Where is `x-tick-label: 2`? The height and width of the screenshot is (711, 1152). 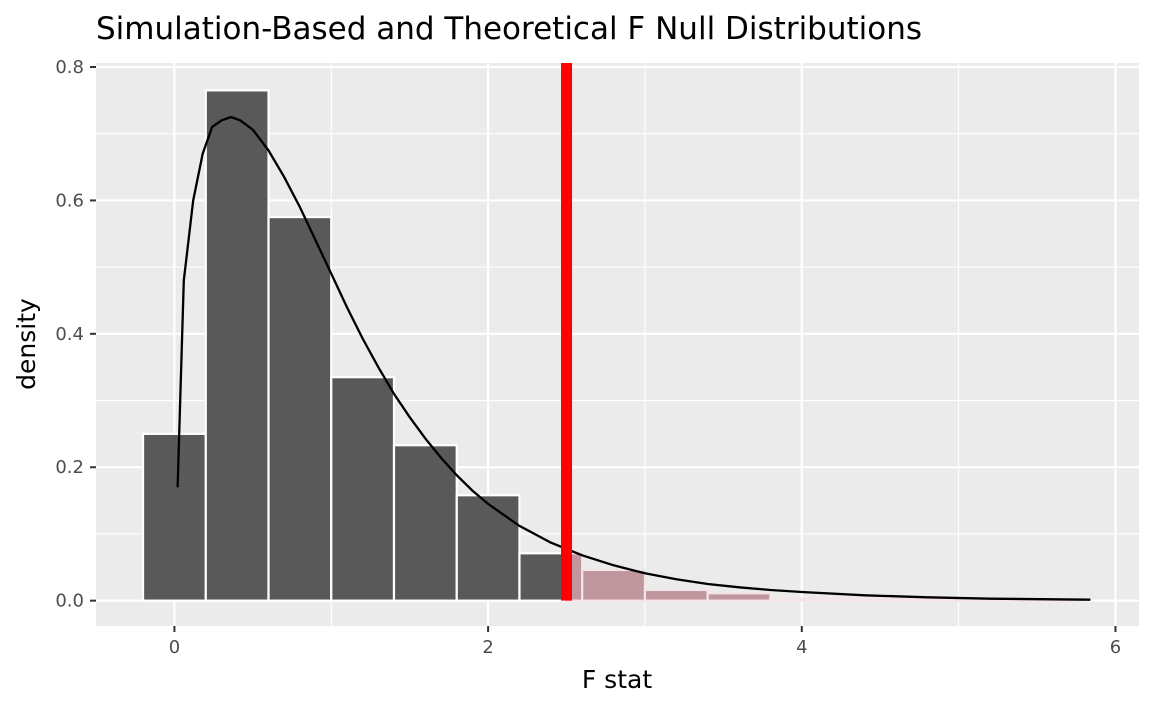
x-tick-label: 2 is located at coordinates (487, 647).